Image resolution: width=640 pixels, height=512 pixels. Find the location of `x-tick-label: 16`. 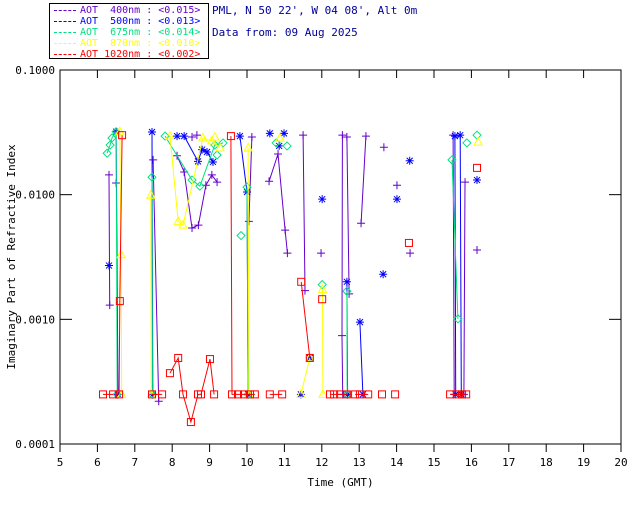

x-tick-label: 16 is located at coordinates (471, 462).